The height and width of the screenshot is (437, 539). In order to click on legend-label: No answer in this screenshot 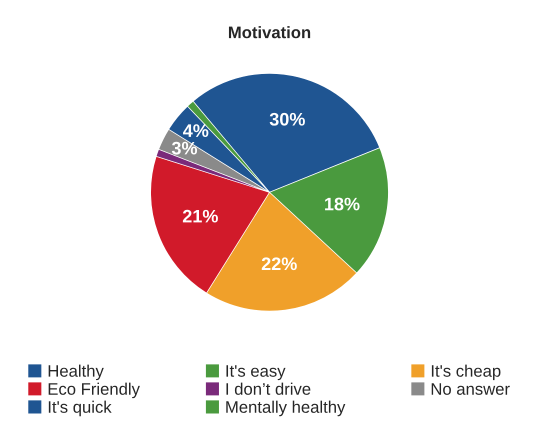, I will do `click(471, 389)`.